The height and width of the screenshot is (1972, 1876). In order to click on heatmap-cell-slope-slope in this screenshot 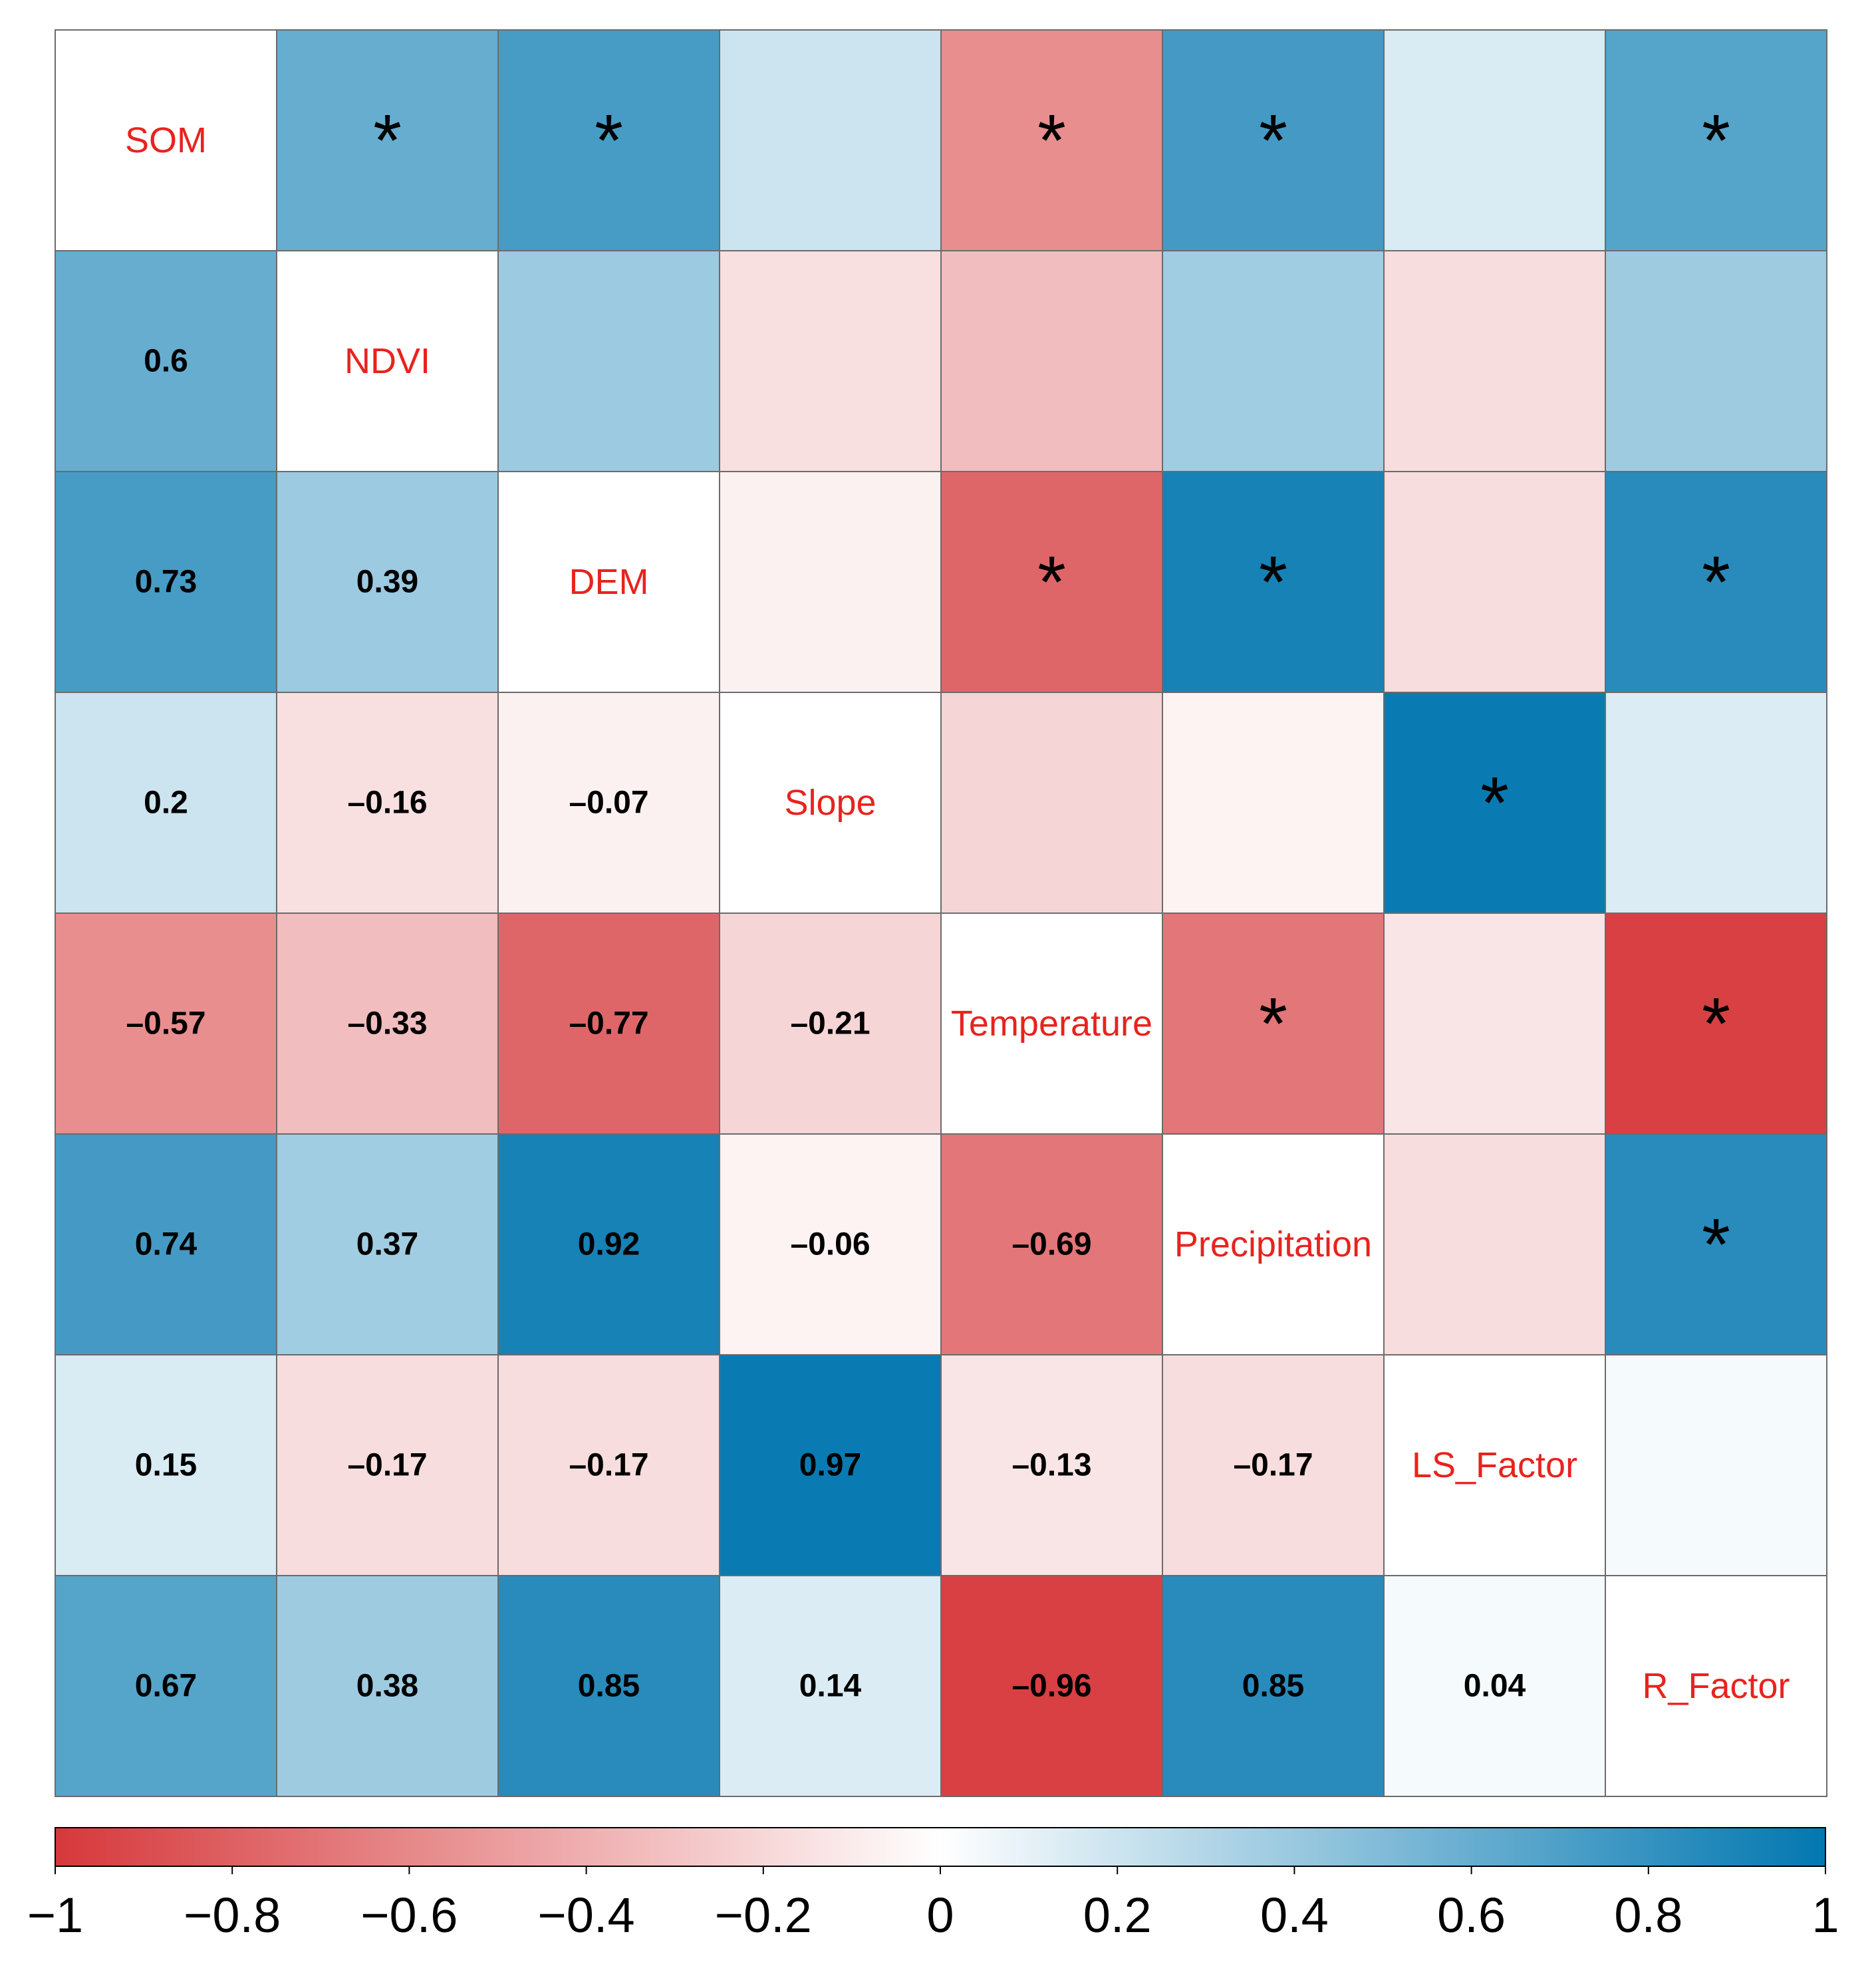, I will do `click(830, 803)`.